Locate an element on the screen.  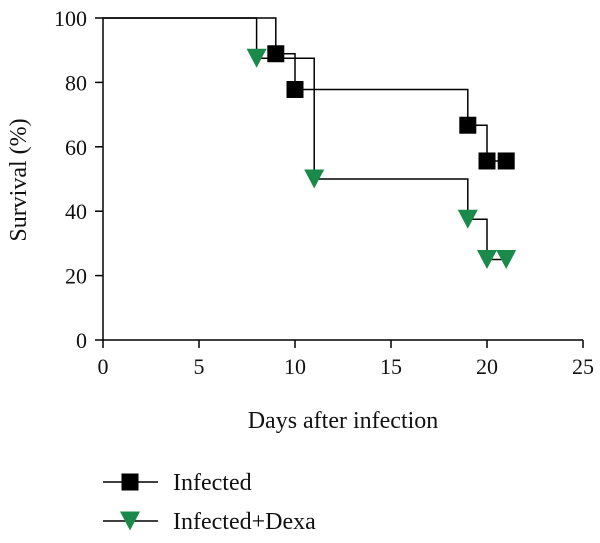
legend: Infected Infected+Dexa is located at coordinates (209, 502).